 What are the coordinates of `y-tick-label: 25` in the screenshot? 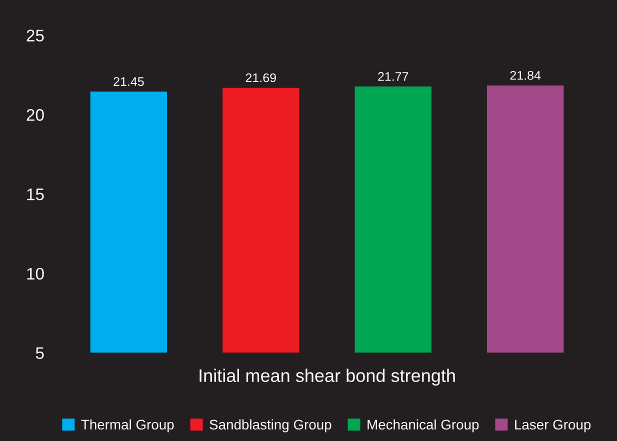 It's located at (35, 36).